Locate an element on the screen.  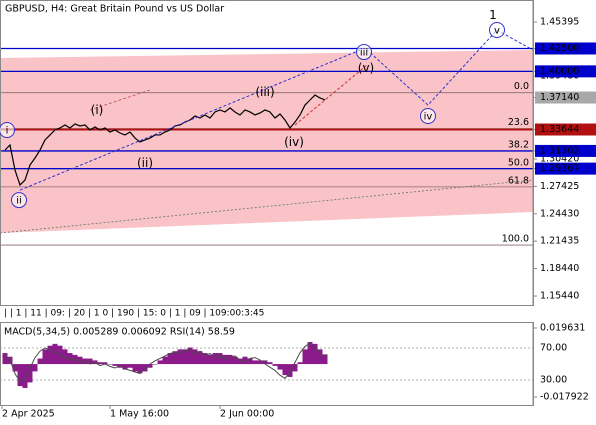
wave-label: iv is located at coordinates (428, 116).